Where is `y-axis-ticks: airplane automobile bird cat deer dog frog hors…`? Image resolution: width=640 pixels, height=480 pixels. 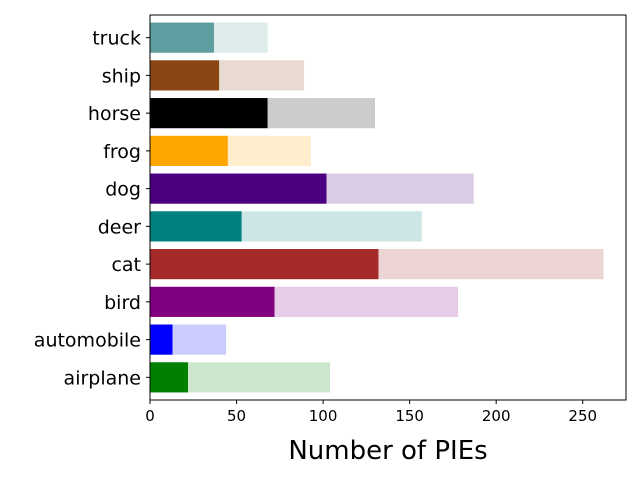 y-axis-ticks: airplane automobile bird cat deer dog frog hors… is located at coordinates (92, 208).